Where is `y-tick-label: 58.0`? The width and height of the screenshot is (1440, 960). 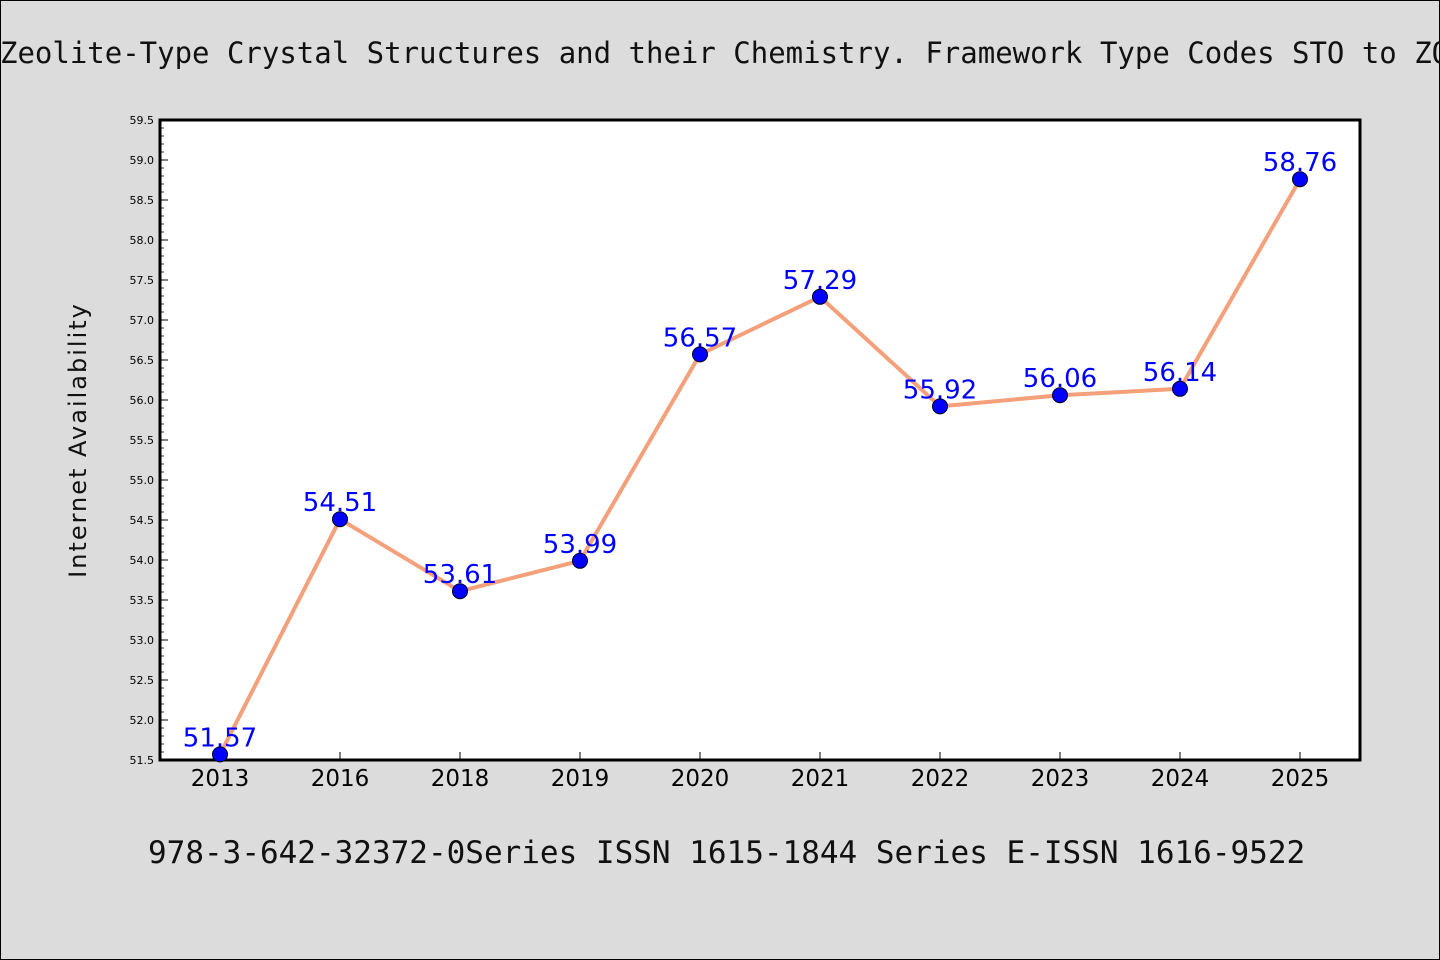 y-tick-label: 58.0 is located at coordinates (142, 240).